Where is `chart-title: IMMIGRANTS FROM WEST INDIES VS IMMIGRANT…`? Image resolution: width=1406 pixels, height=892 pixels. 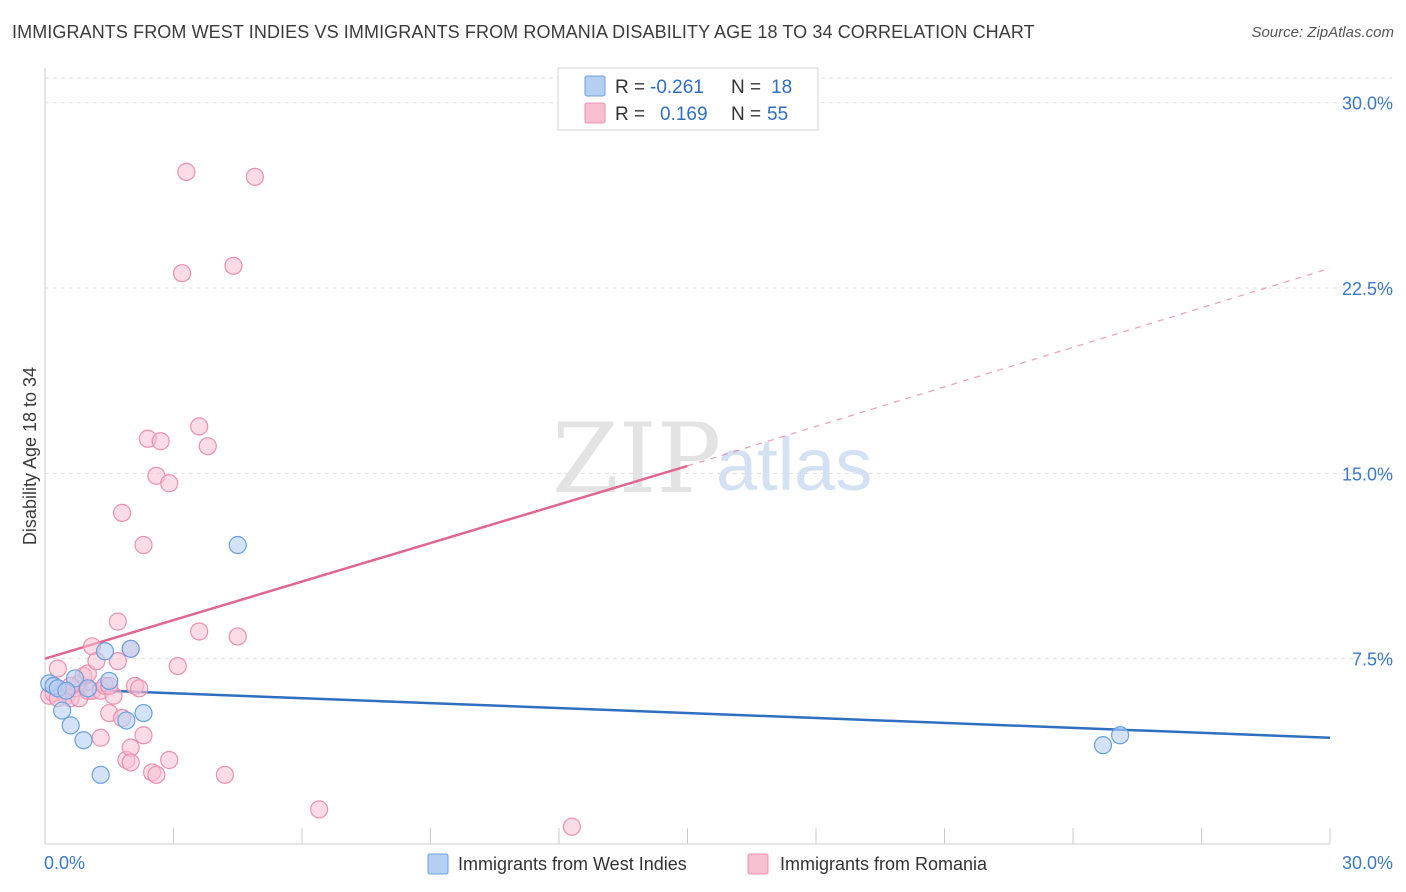 chart-title: IMMIGRANTS FROM WEST INDIES VS IMMIGRANT… is located at coordinates (523, 32).